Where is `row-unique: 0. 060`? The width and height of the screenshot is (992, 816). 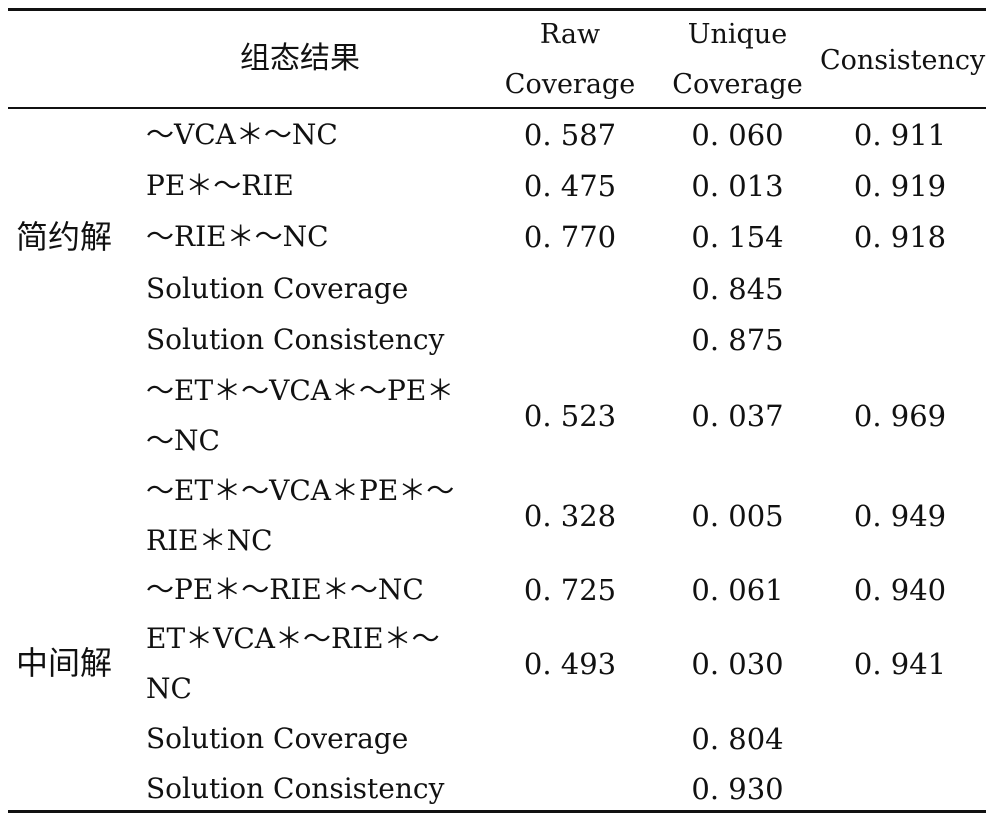
row-unique: 0. 060 is located at coordinates (737, 135).